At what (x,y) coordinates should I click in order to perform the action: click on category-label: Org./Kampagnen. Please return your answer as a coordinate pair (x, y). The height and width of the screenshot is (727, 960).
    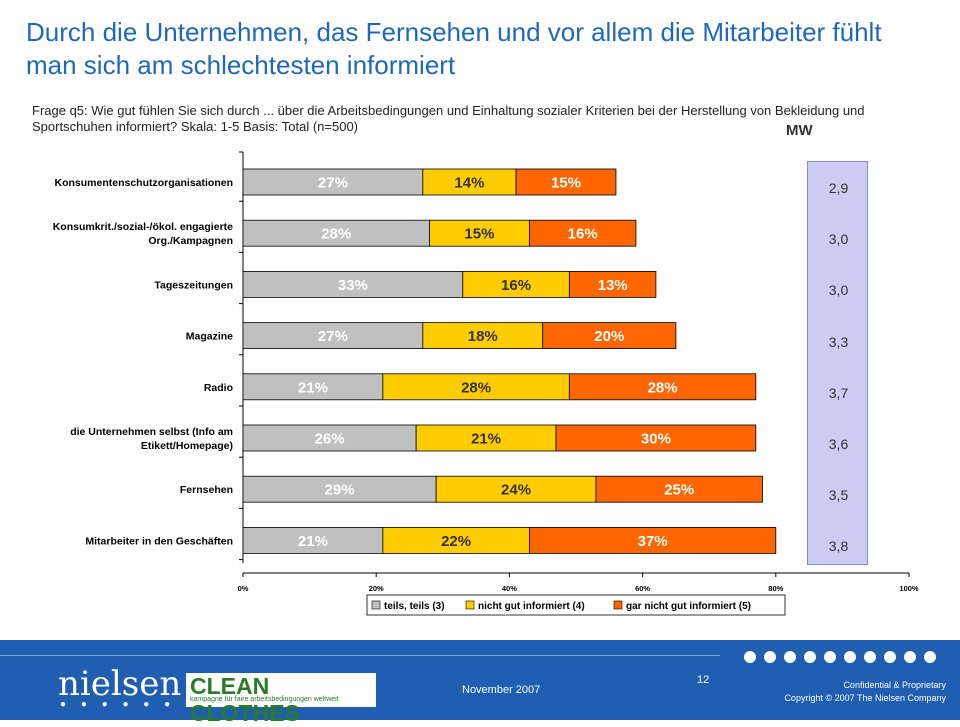
    Looking at the image, I should click on (190, 241).